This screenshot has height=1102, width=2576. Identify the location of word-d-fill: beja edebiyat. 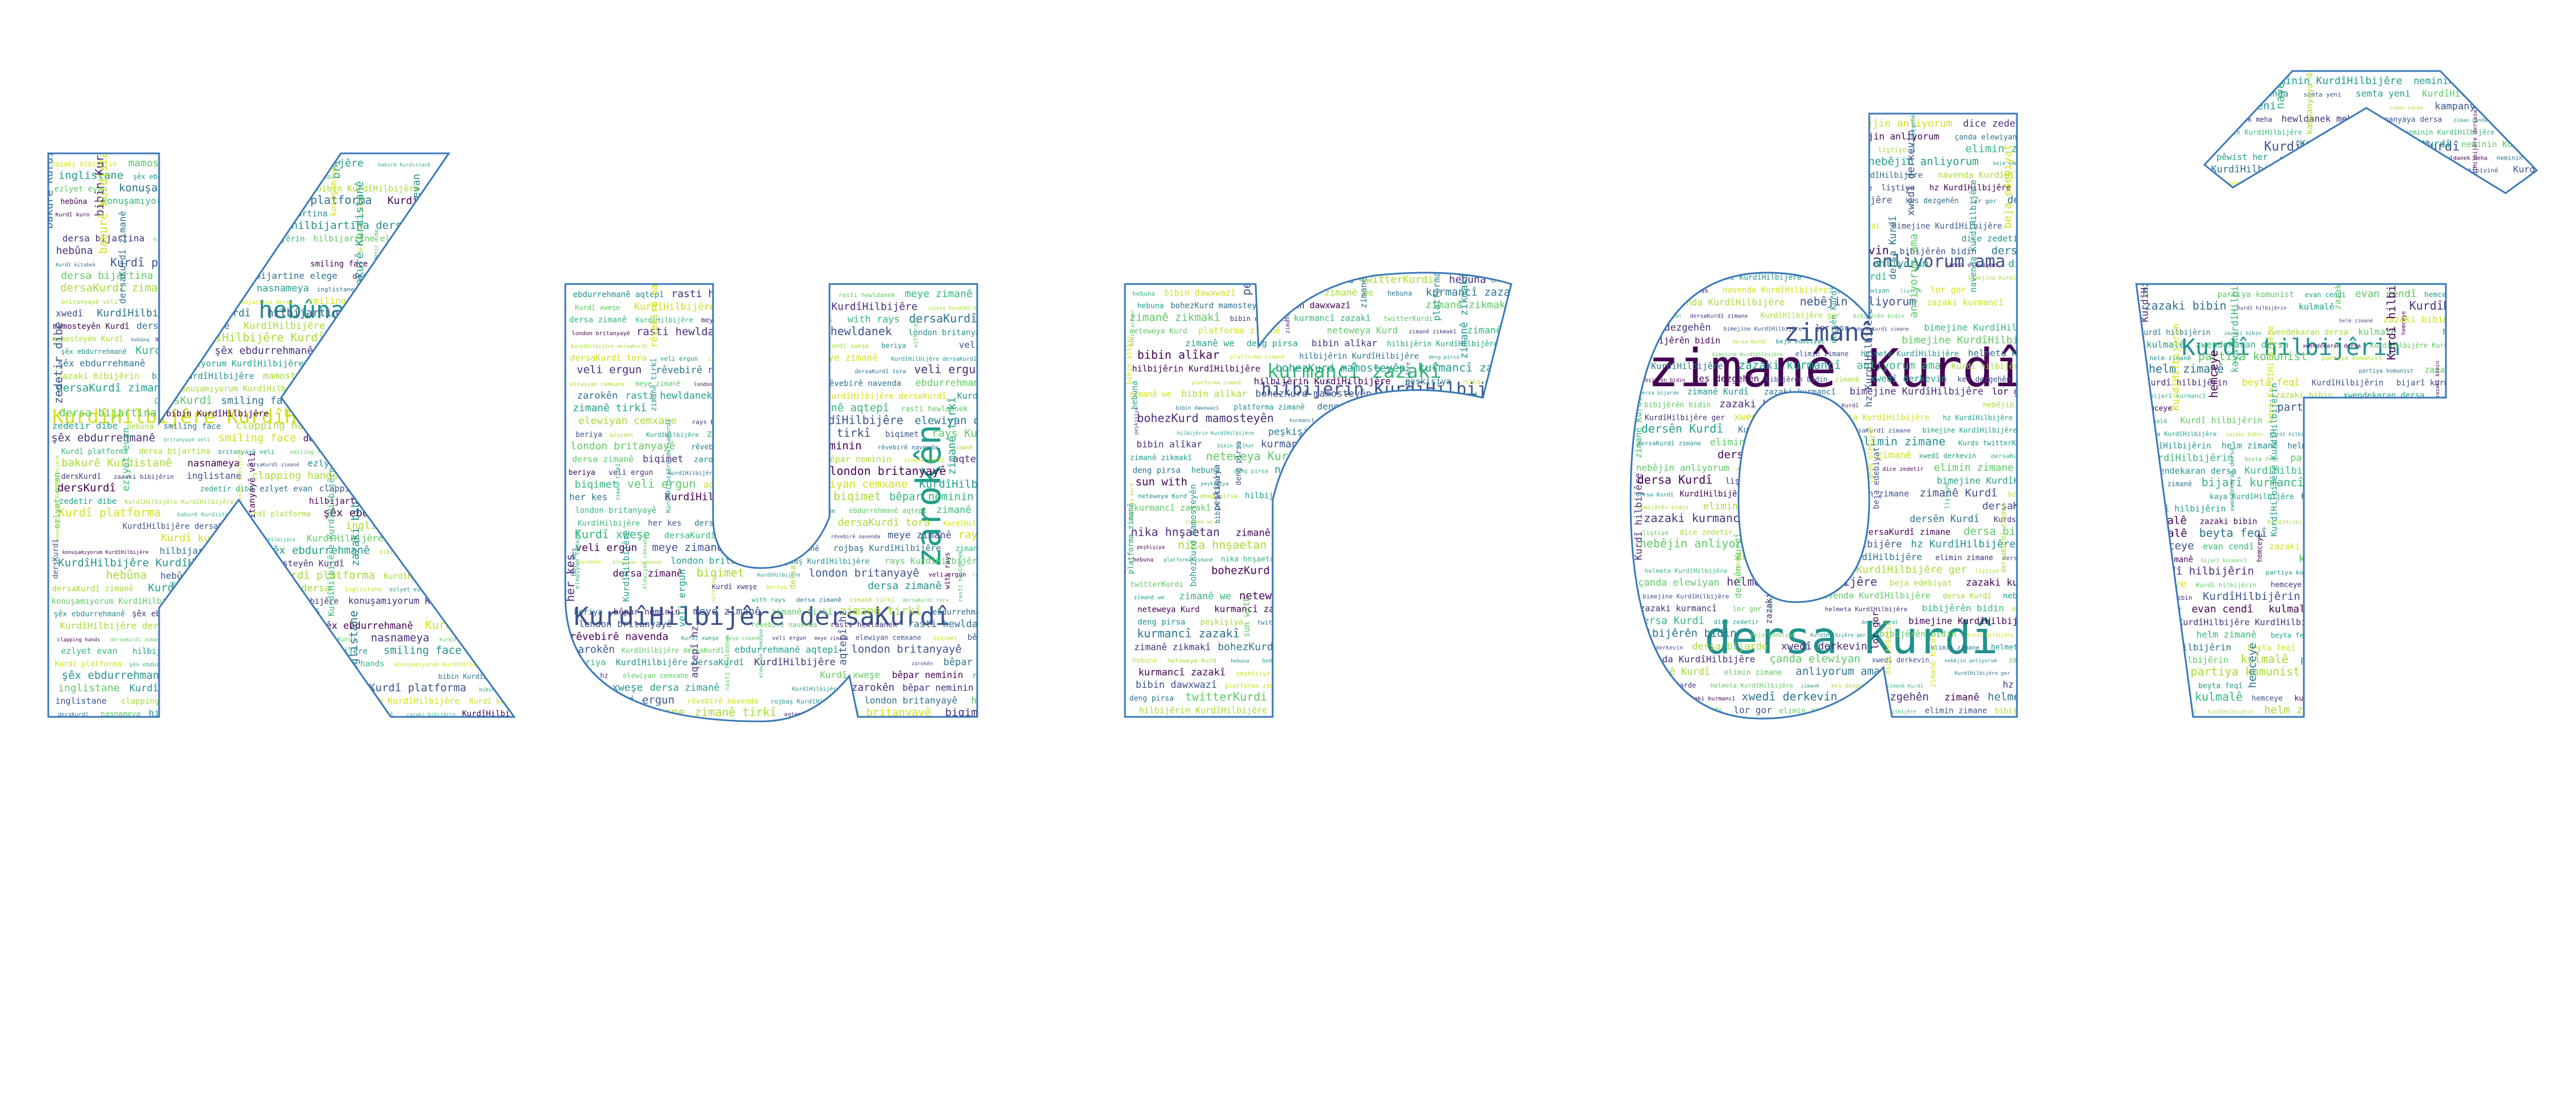
(2007, 186).